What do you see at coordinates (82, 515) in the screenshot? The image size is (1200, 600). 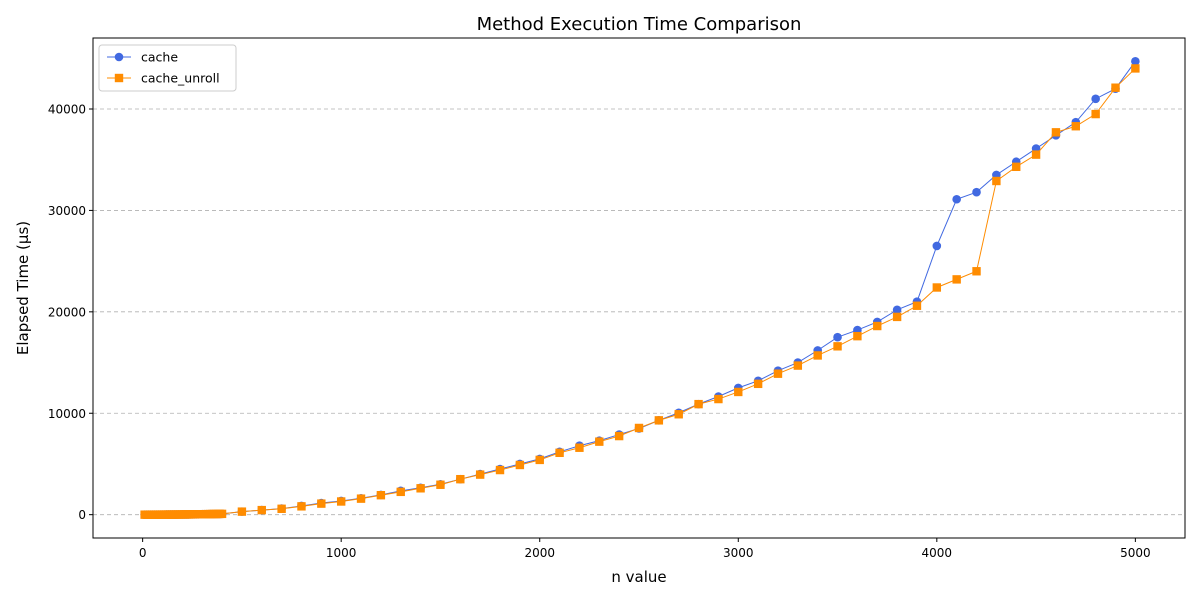 I see `y-tick-label: 0` at bounding box center [82, 515].